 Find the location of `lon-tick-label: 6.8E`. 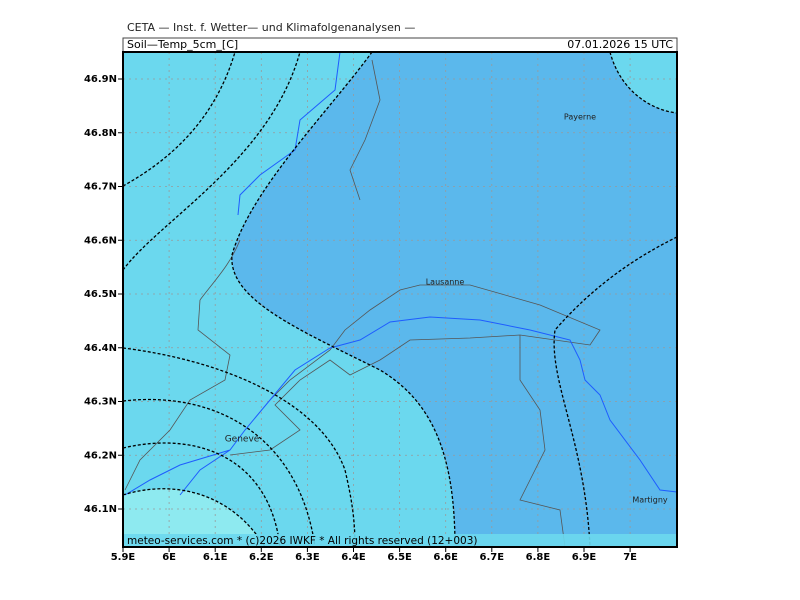

lon-tick-label: 6.8E is located at coordinates (538, 557).